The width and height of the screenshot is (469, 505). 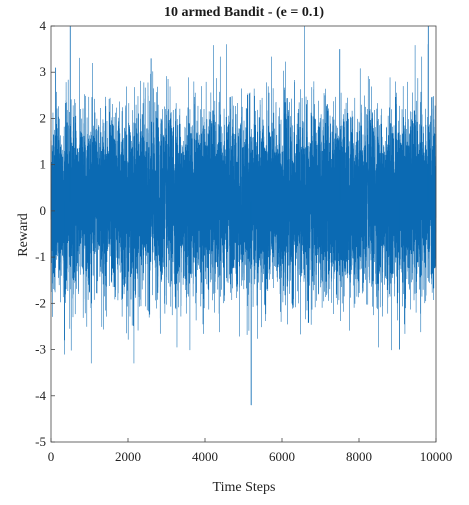 What do you see at coordinates (40, 441) in the screenshot?
I see `y-tick-label: -5` at bounding box center [40, 441].